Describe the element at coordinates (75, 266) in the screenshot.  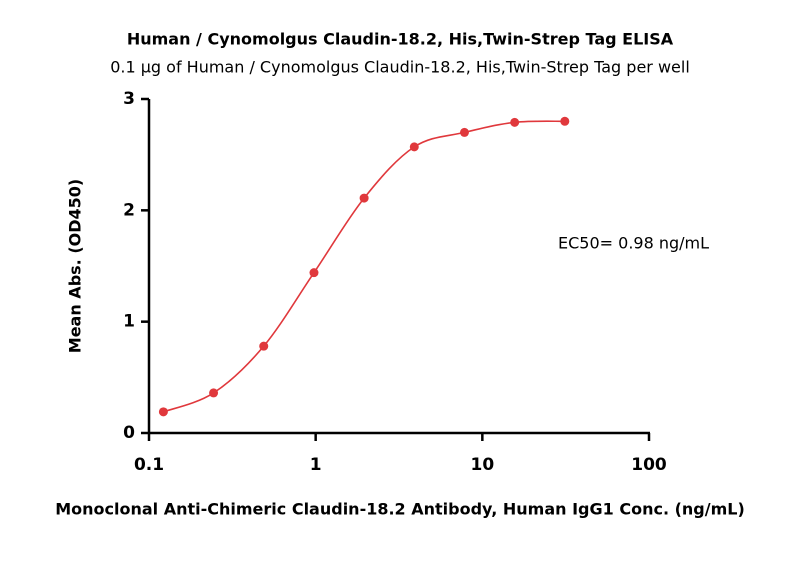
I see `y-axis-label: Mean Abs. (OD450)` at that location.